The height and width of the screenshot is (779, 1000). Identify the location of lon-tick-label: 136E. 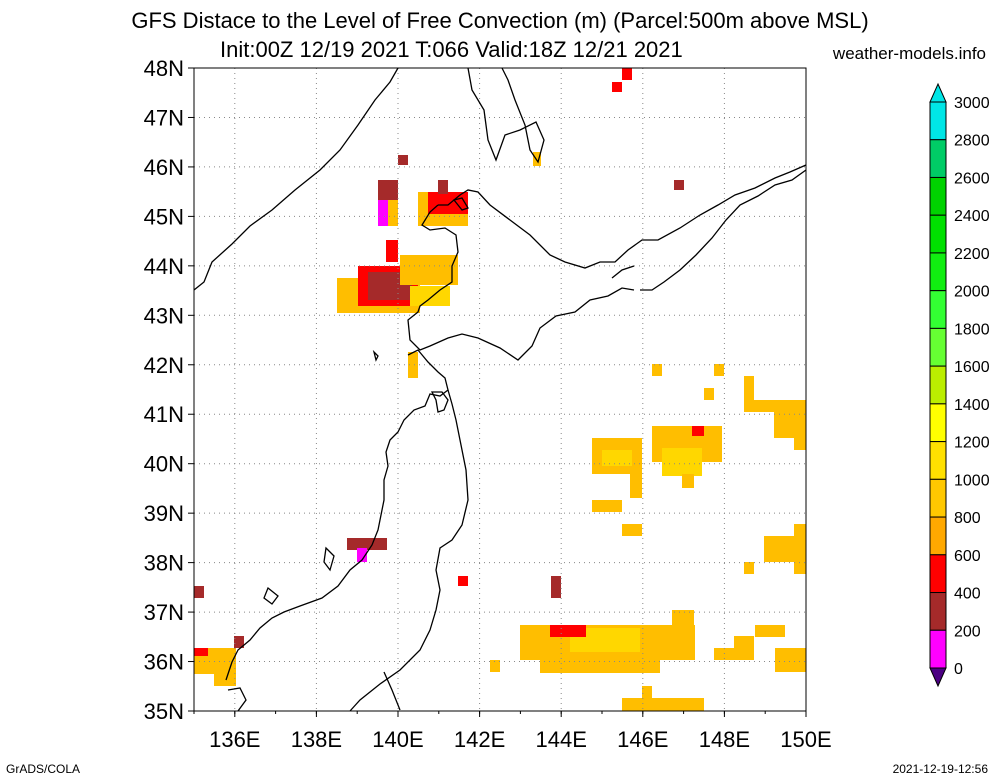
(234, 739).